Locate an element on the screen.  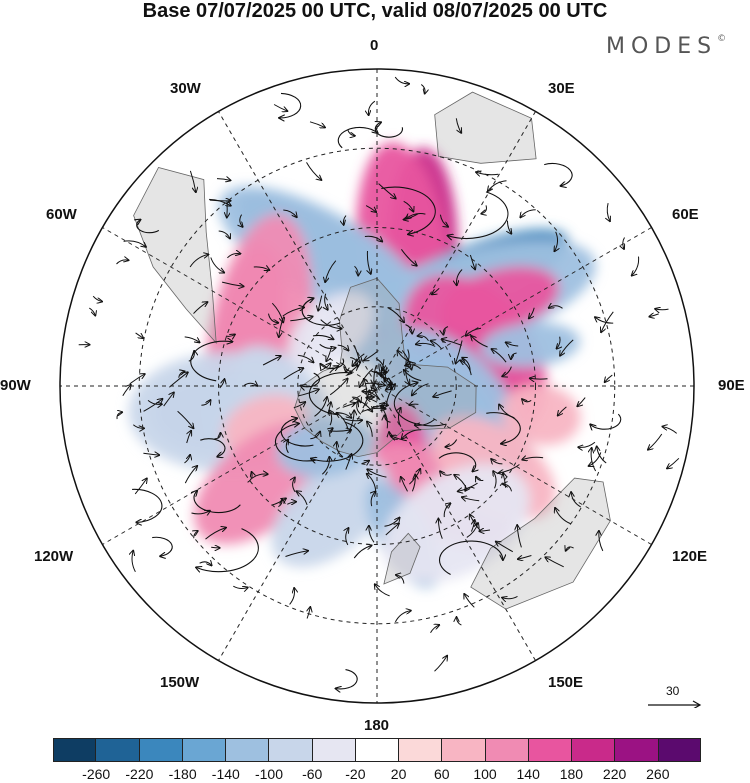
colorbar-tick-label: 100 is located at coordinates (485, 774).